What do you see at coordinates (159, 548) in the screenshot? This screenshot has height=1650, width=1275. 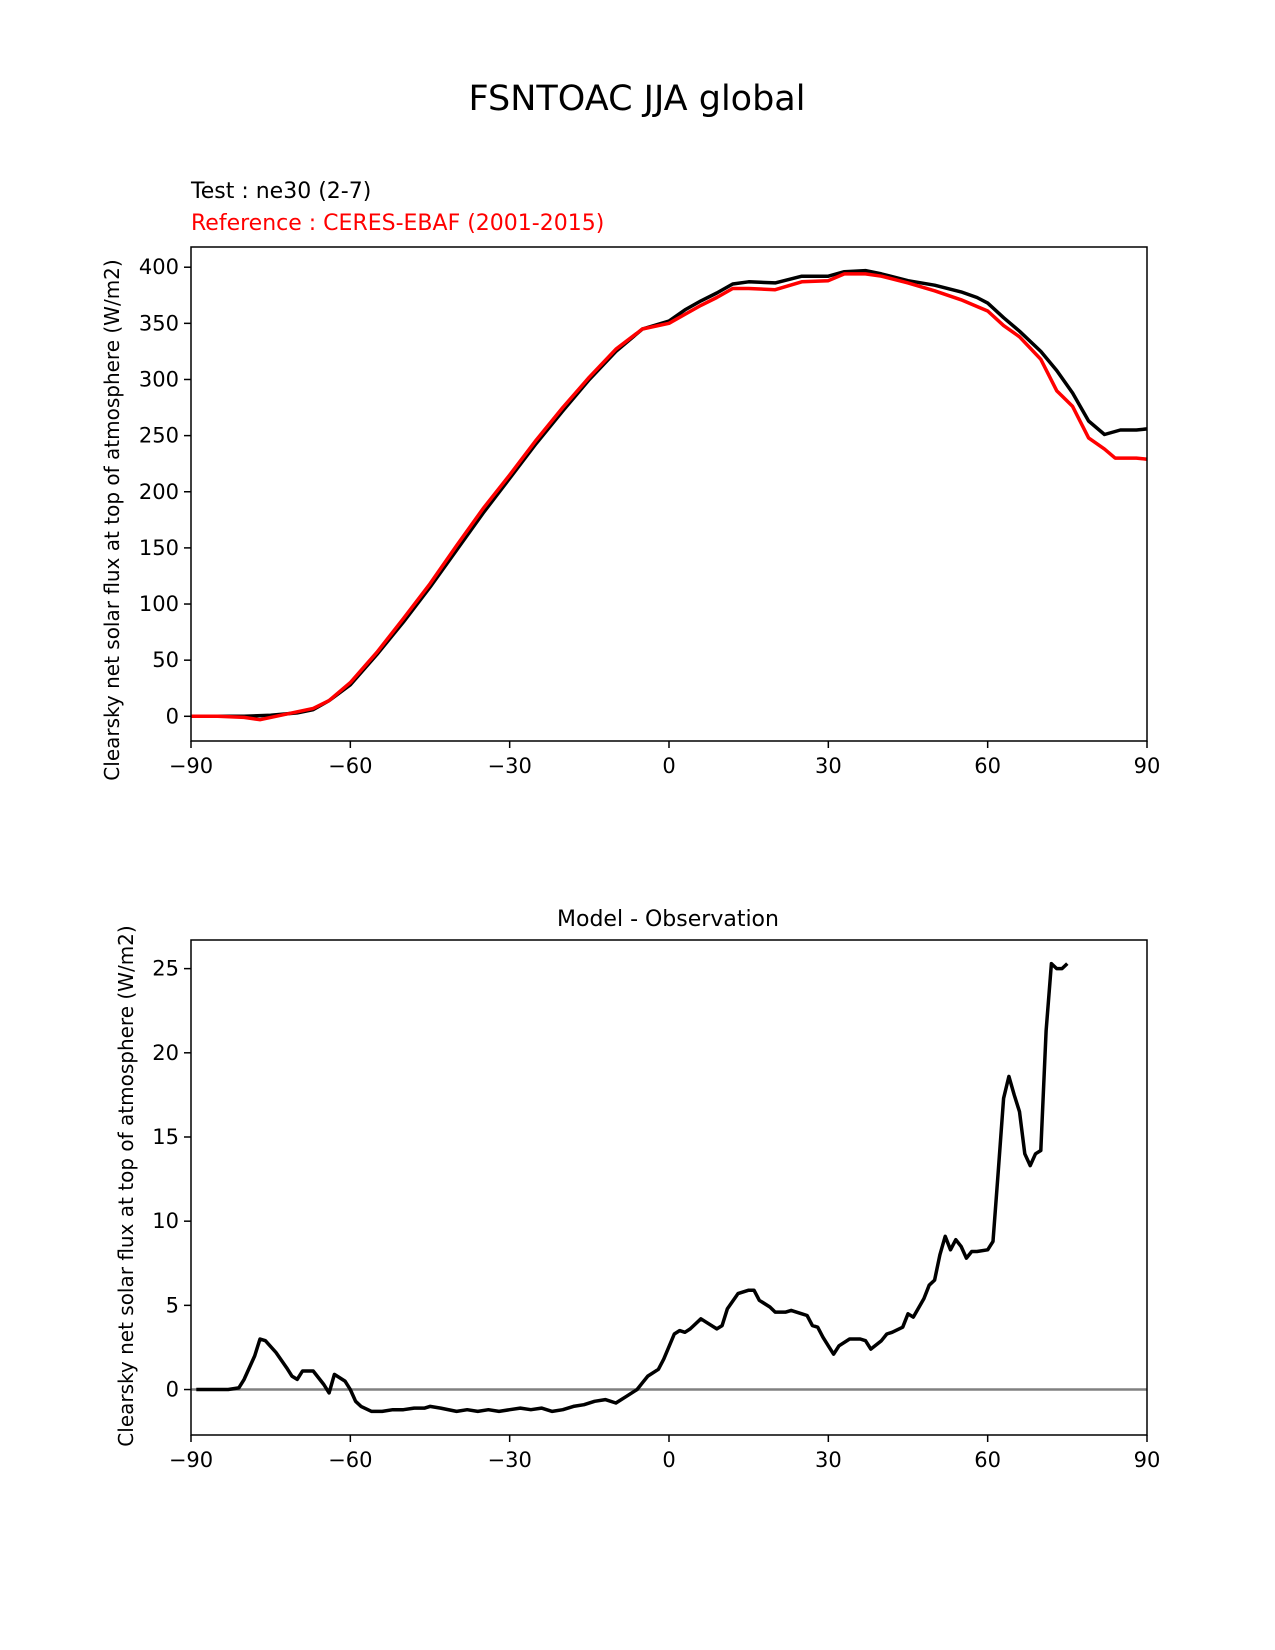 I see `y-tick-label: 150` at bounding box center [159, 548].